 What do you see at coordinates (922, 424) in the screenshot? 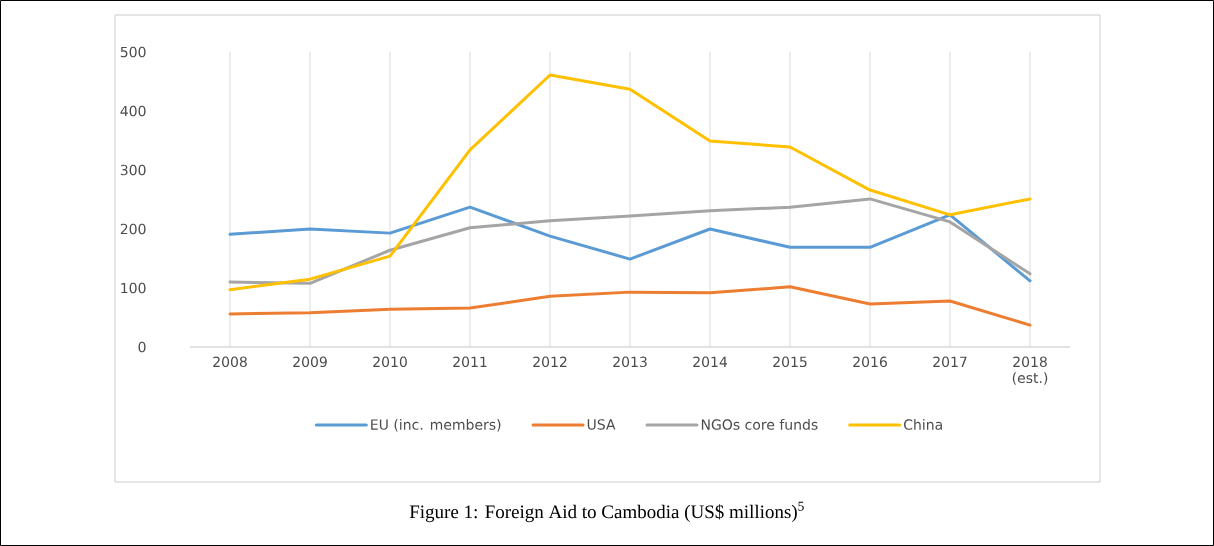
I see `legend-label: China` at bounding box center [922, 424].